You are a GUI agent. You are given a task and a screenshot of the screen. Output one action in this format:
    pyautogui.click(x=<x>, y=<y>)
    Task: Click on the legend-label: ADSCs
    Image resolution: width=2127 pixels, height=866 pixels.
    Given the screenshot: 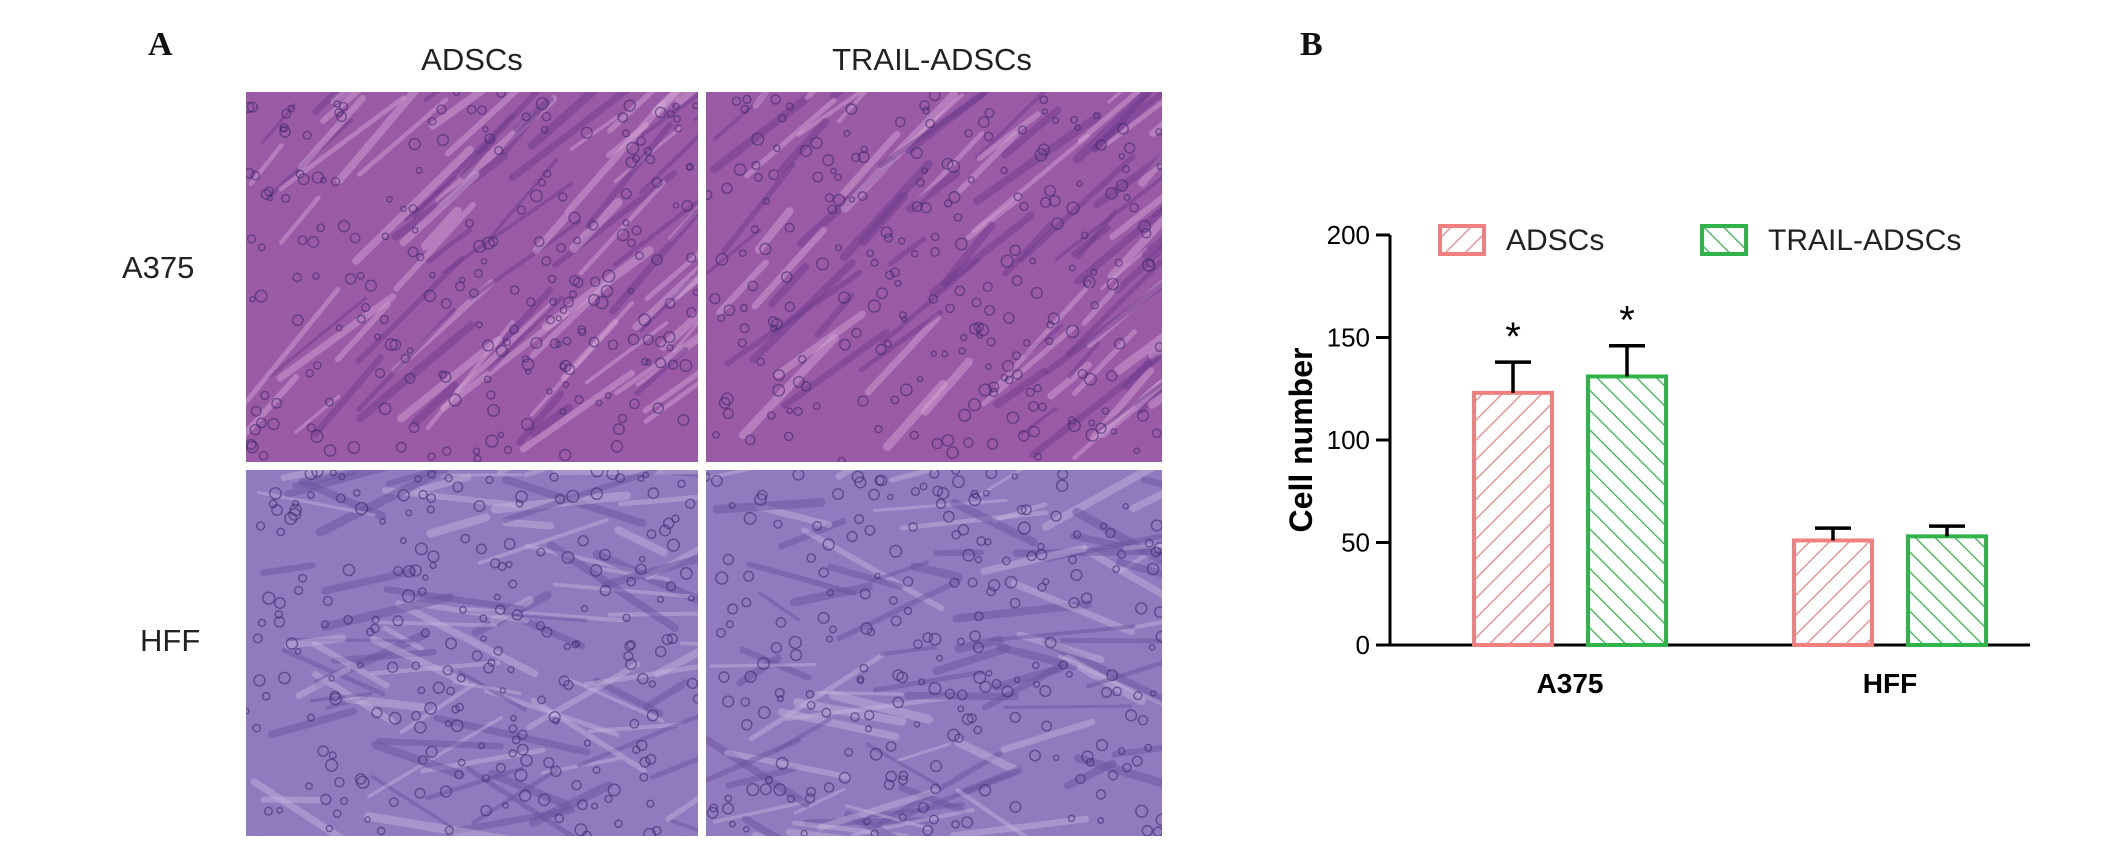 What is the action you would take?
    pyautogui.click(x=1555, y=240)
    